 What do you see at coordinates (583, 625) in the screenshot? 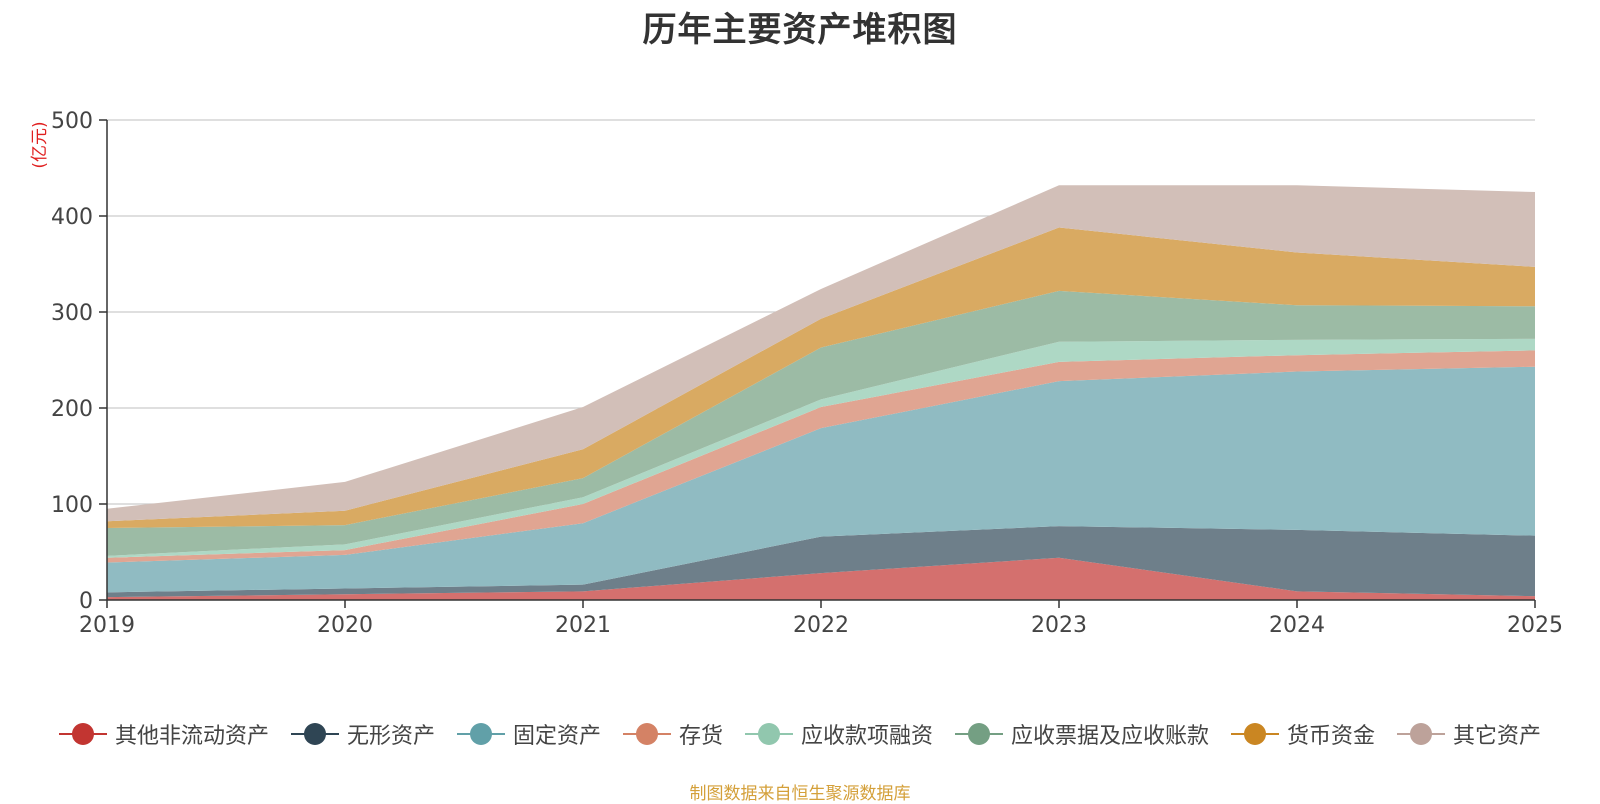
I see `x-tick-label-2021: 2021` at bounding box center [583, 625].